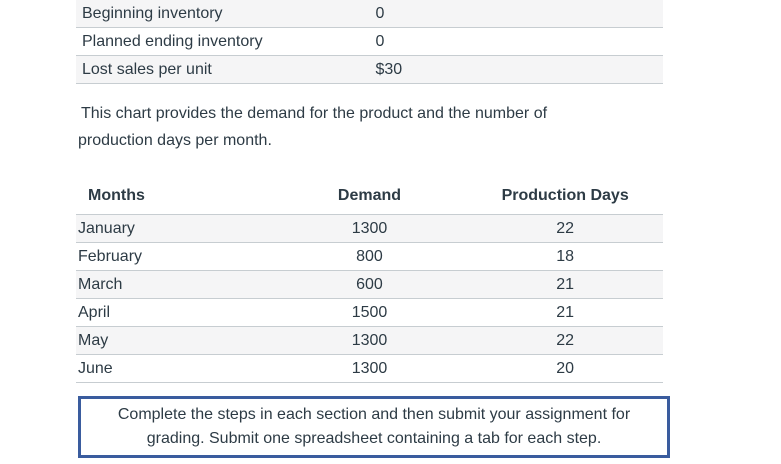 The height and width of the screenshot is (464, 781). I want to click on table-row: June 1300 20, so click(369, 369).